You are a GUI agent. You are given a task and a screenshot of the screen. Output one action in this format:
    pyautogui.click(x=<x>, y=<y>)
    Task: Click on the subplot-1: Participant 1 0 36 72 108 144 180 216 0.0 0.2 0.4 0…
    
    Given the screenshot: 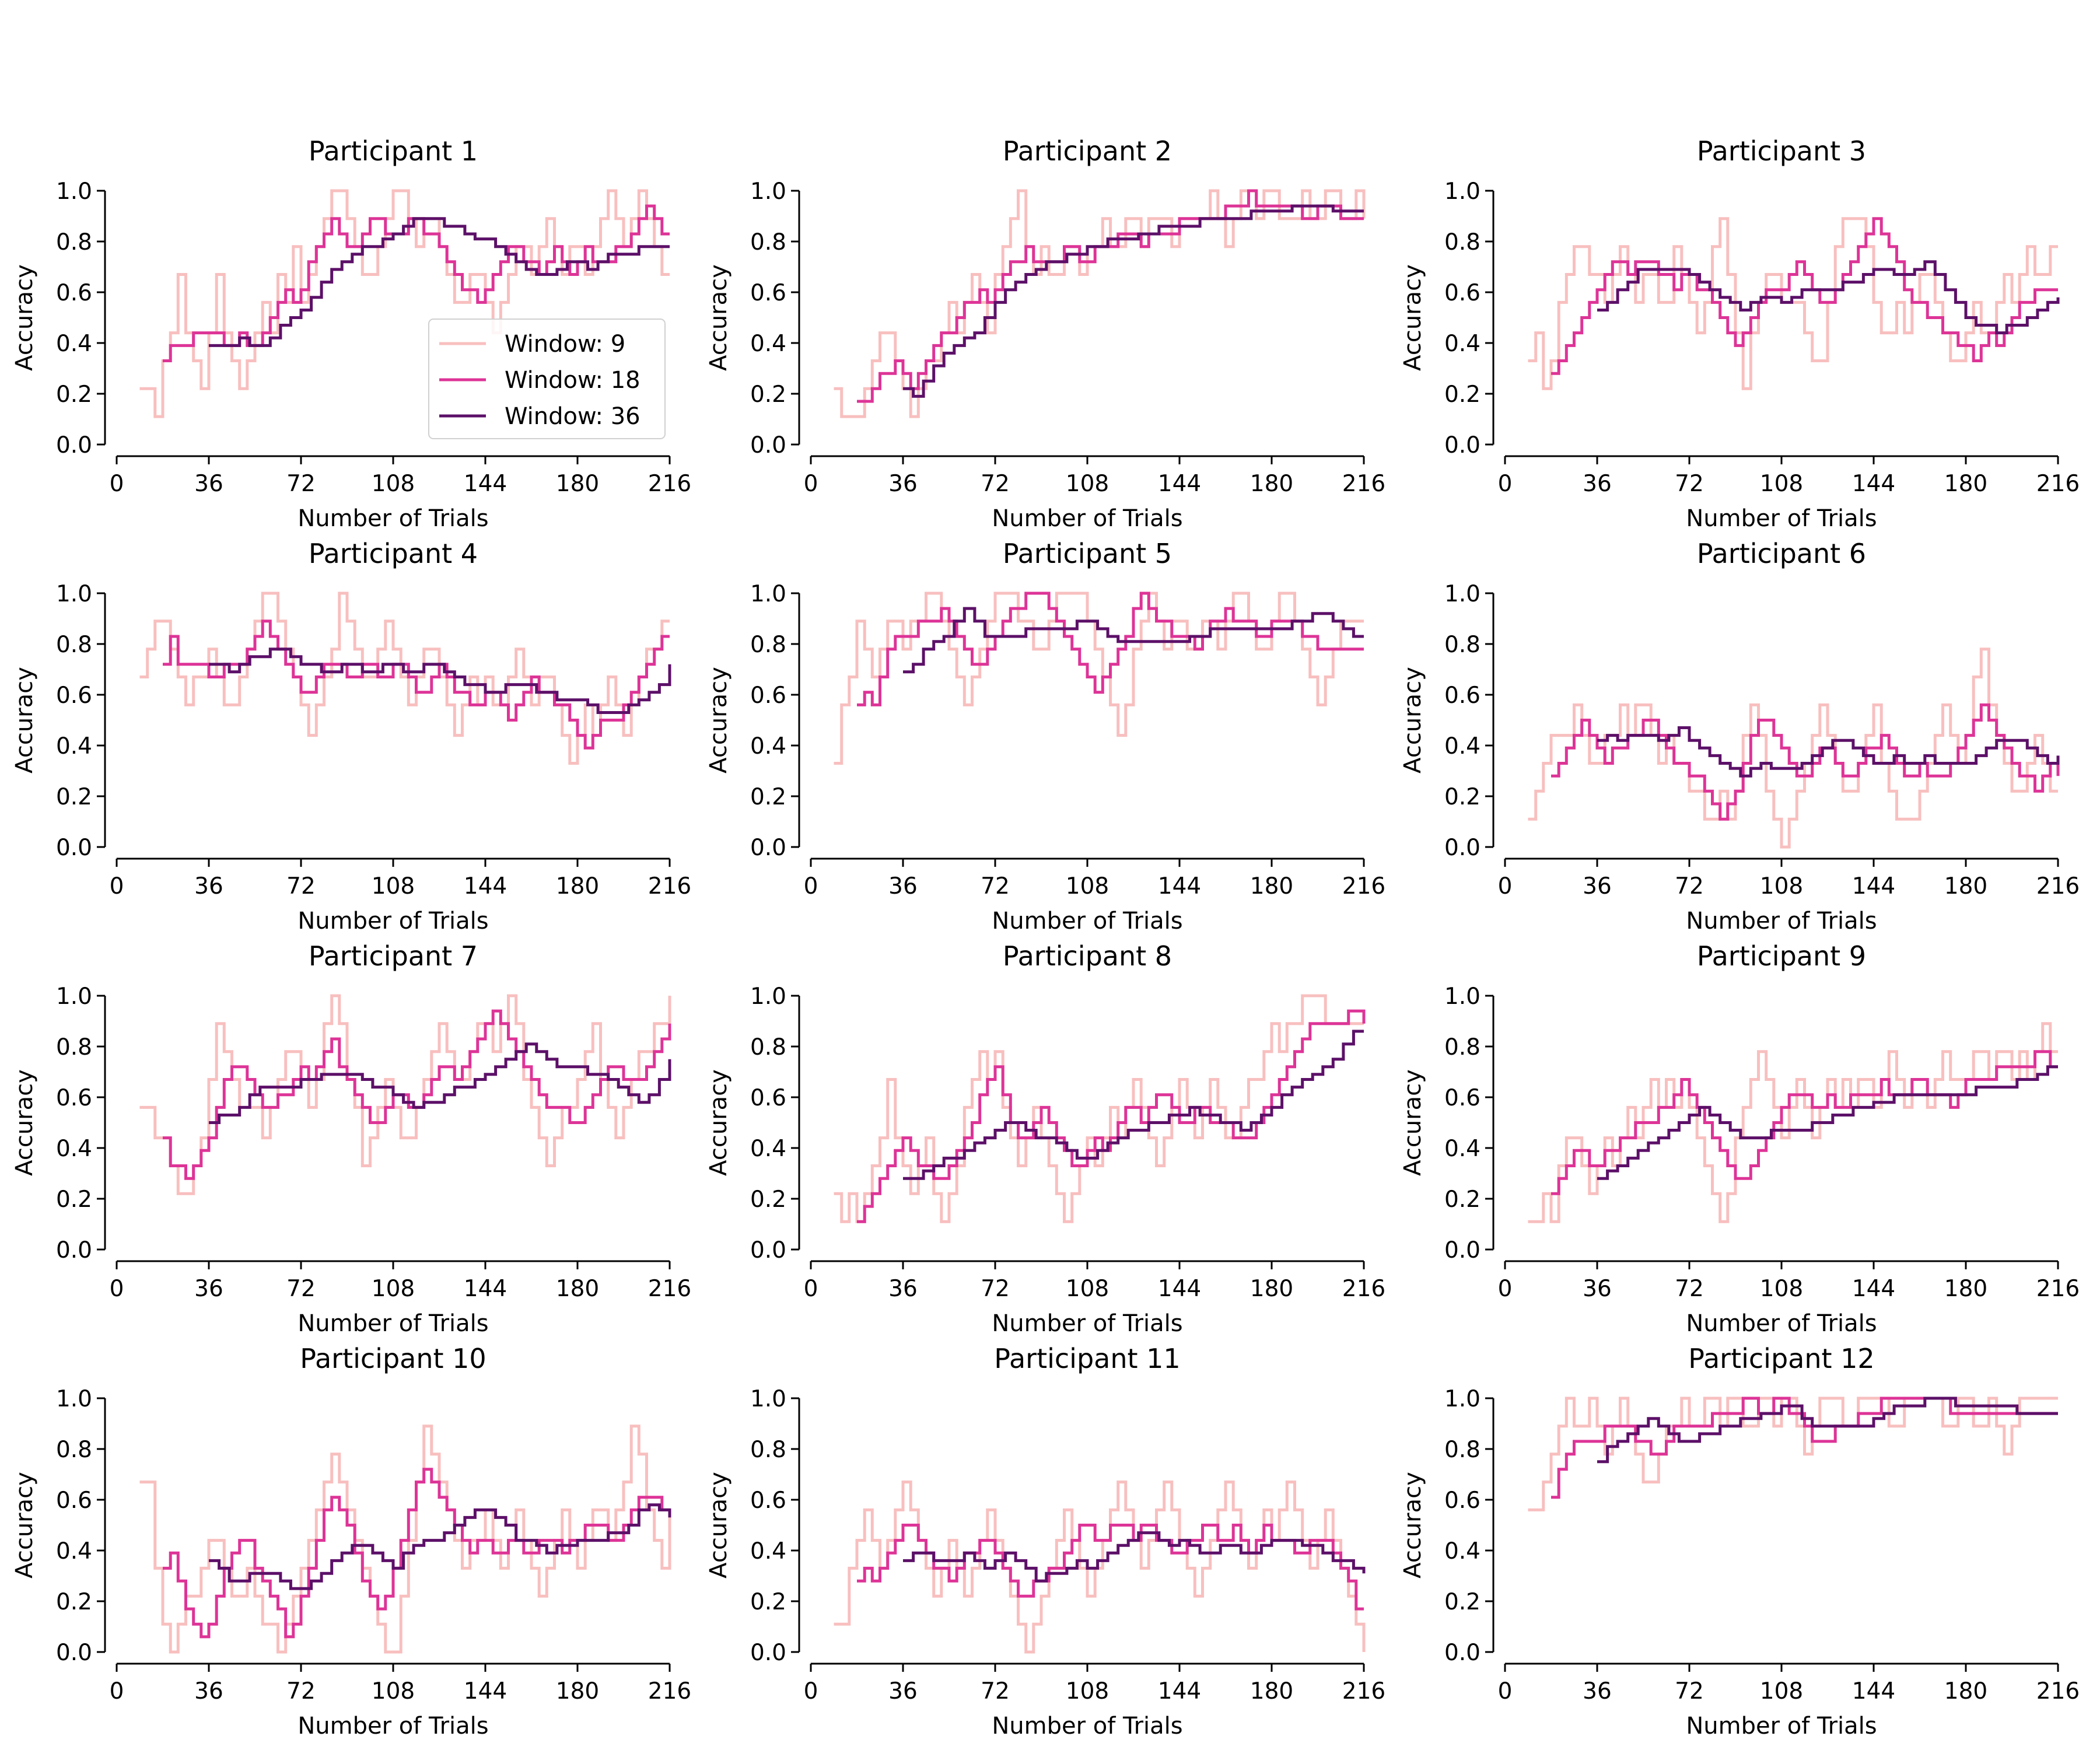 What is the action you would take?
    pyautogui.click(x=351, y=333)
    